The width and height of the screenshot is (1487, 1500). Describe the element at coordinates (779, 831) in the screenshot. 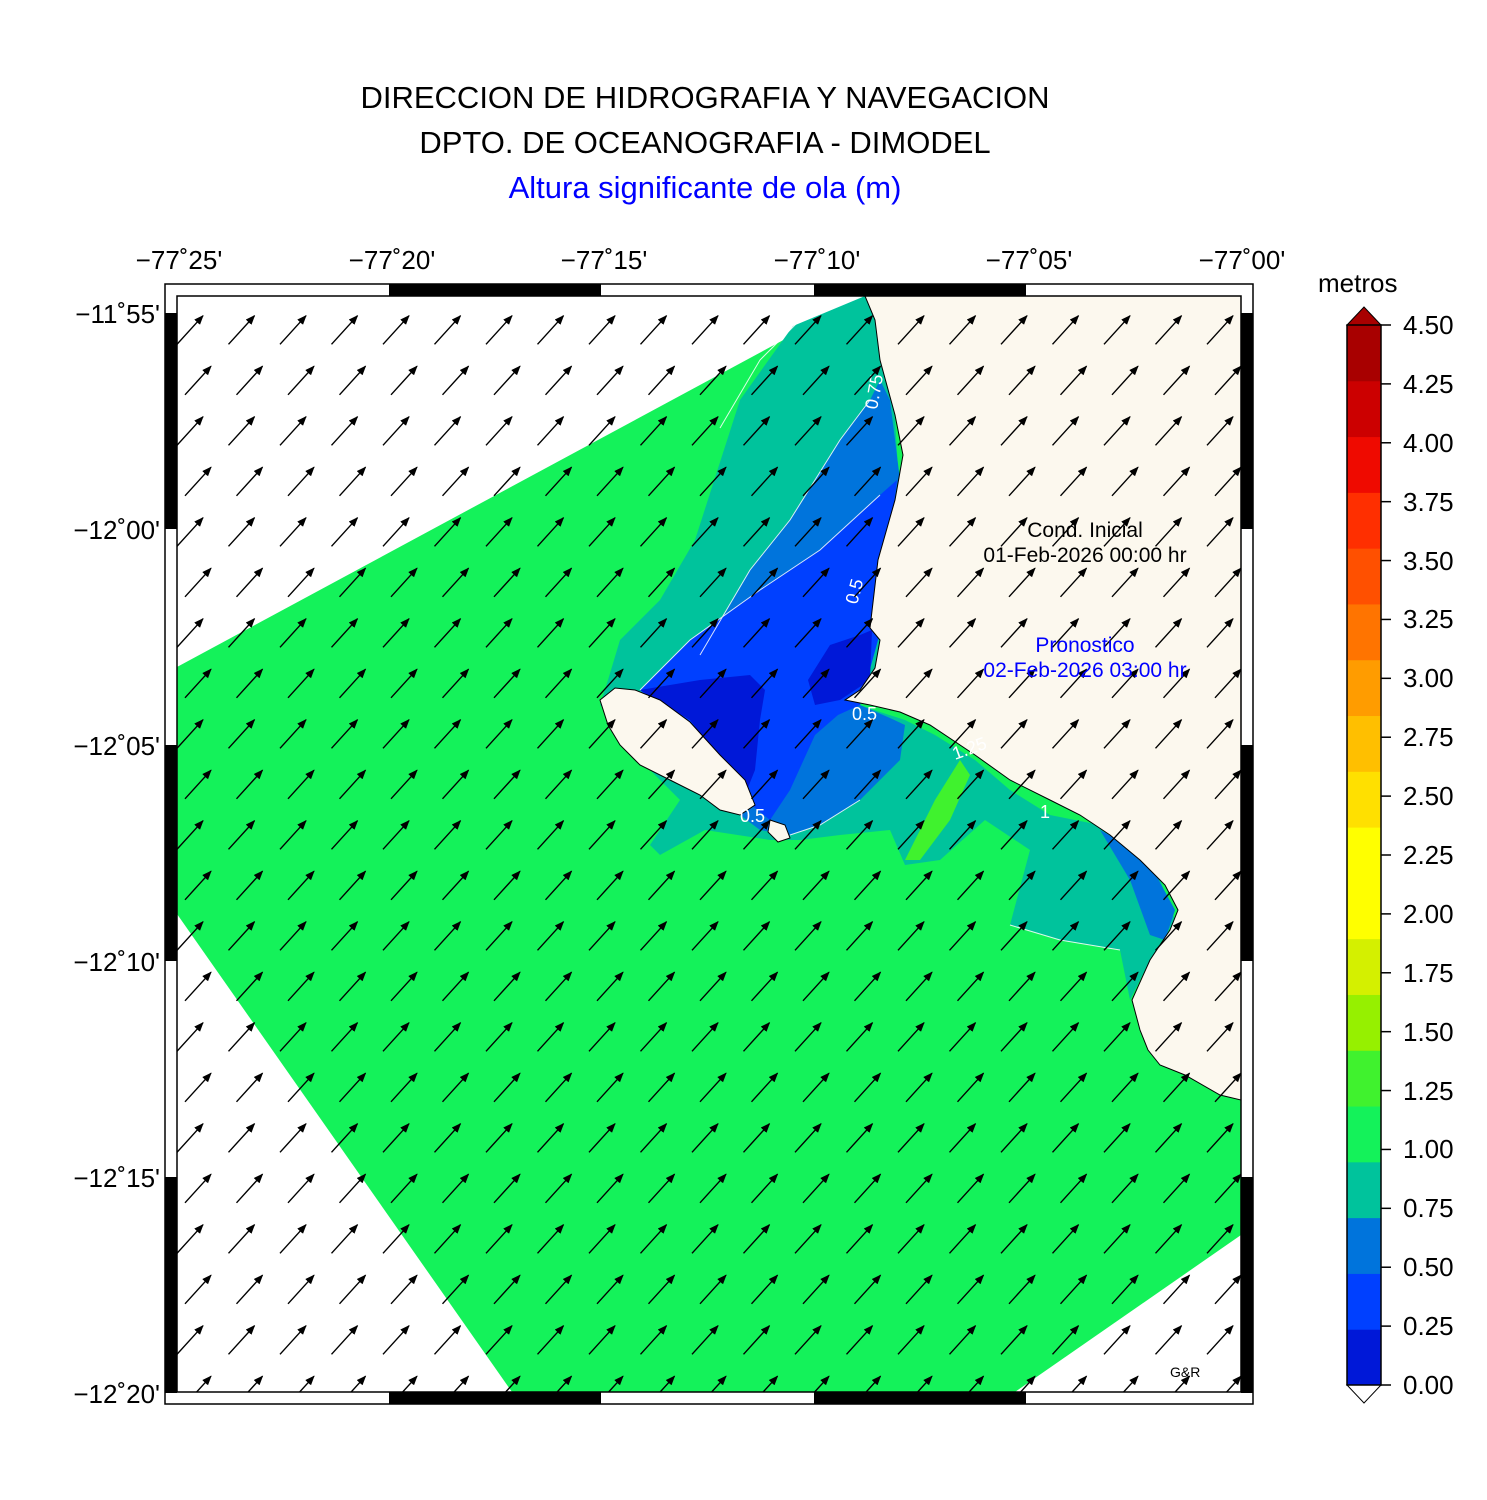

I see `land-point` at that location.